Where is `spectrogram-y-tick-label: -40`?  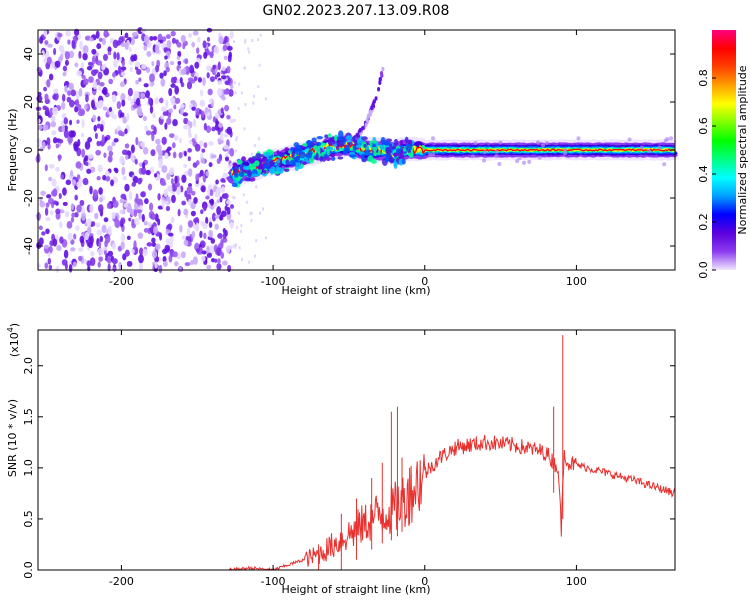 spectrogram-y-tick-label: -40 is located at coordinates (28, 246).